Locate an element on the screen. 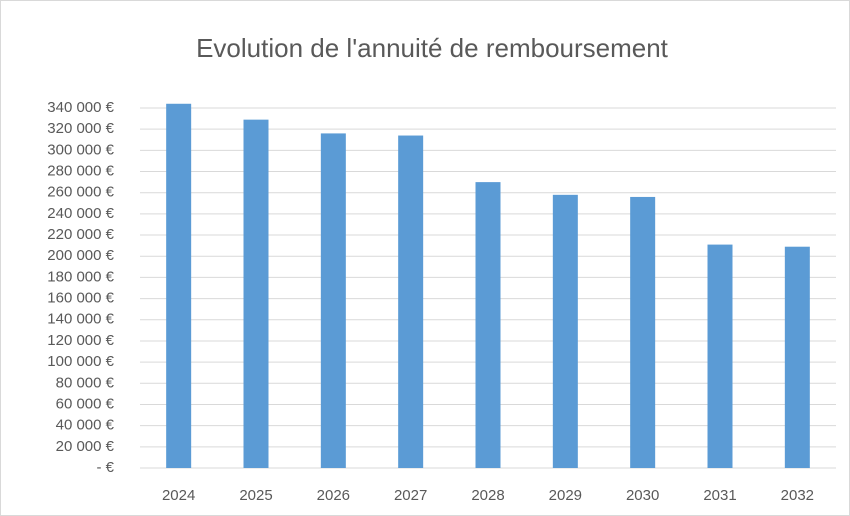 The width and height of the screenshot is (850, 516). x-tick-label: 2030 is located at coordinates (642, 495).